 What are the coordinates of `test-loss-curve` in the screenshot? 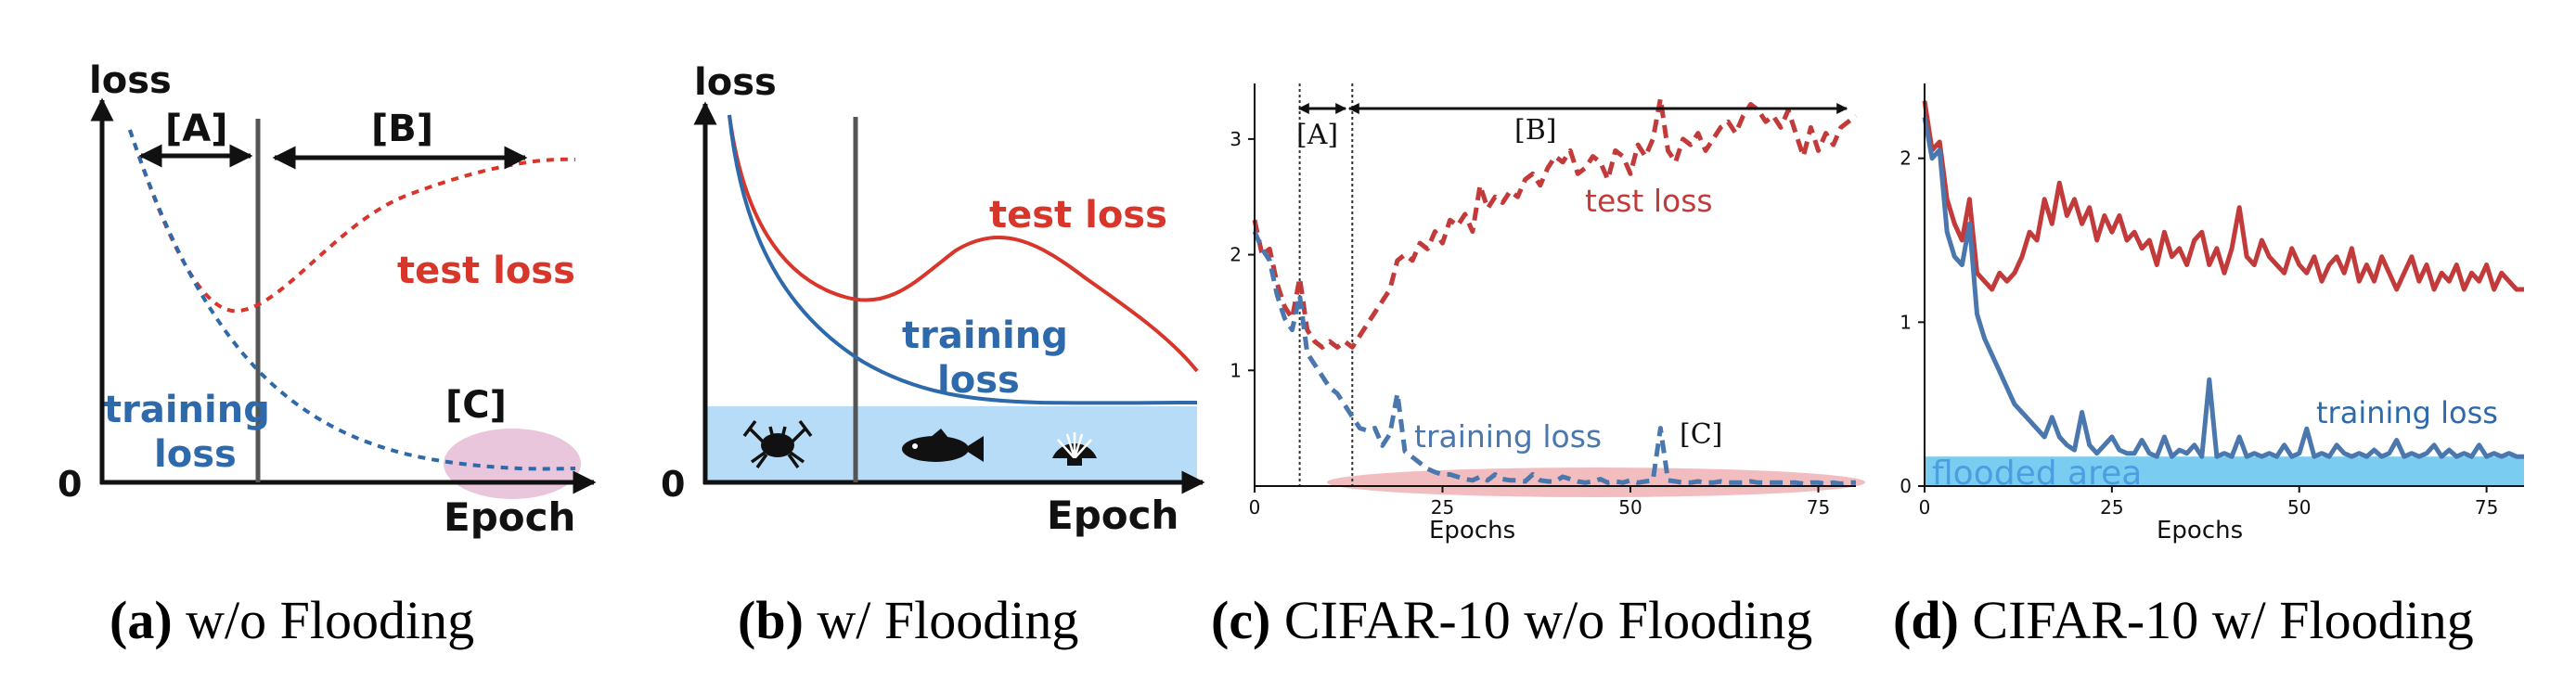 It's located at (963, 243).